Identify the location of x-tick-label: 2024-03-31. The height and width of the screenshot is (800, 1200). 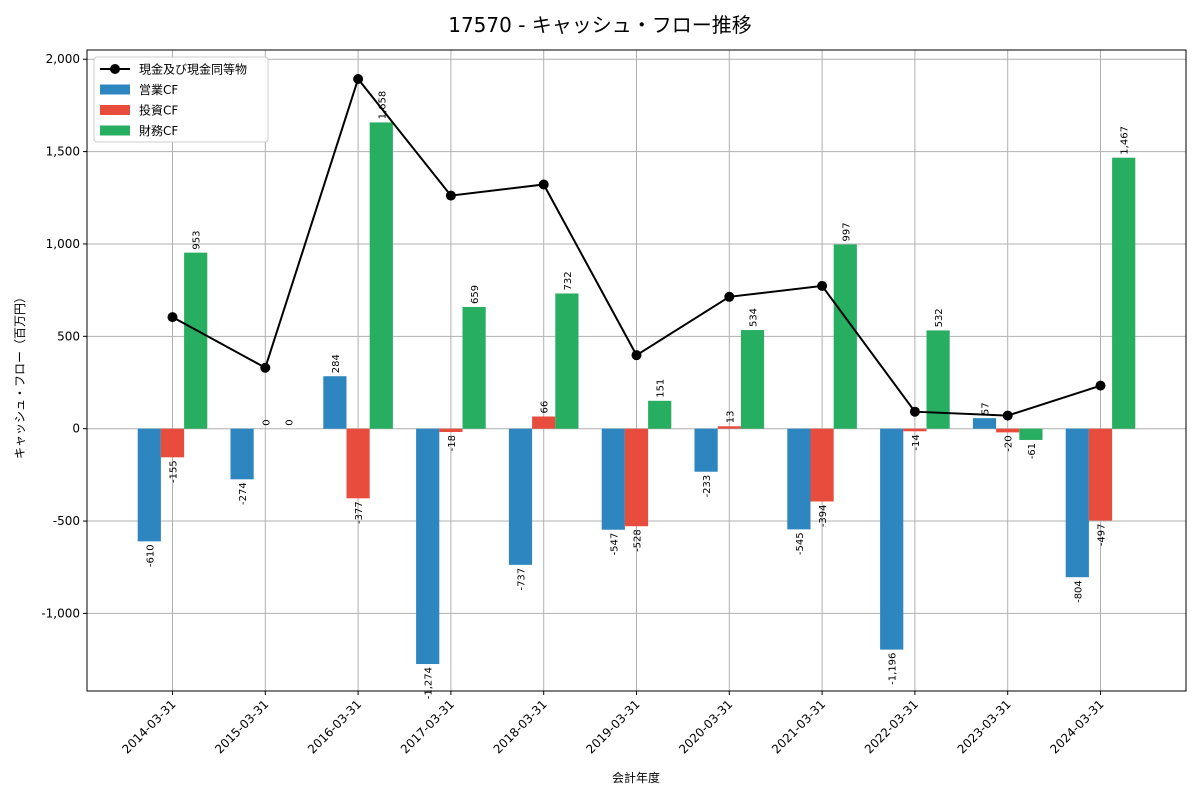
(1076, 726).